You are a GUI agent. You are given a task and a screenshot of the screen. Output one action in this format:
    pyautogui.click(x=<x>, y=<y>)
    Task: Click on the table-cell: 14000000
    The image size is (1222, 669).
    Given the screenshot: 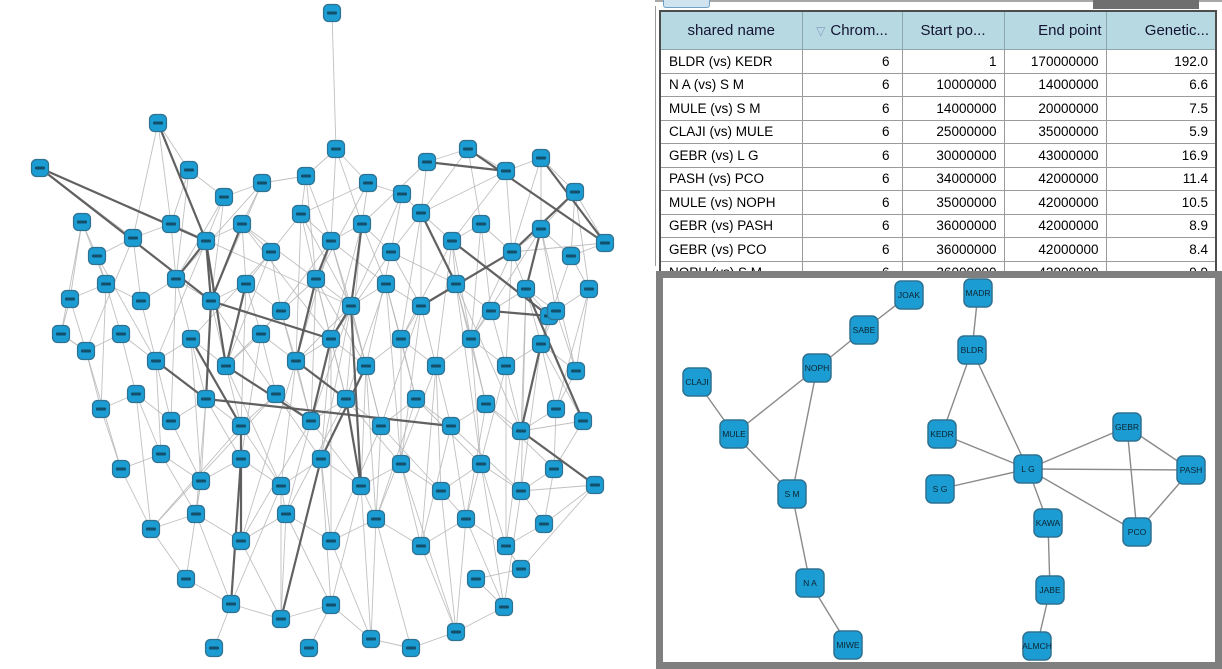 What is the action you would take?
    pyautogui.click(x=953, y=108)
    